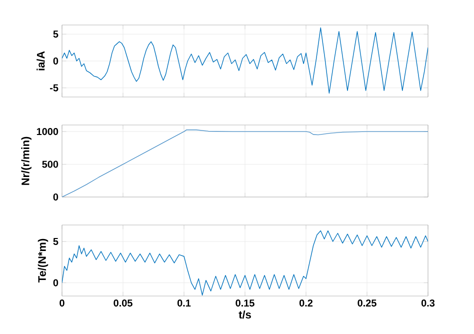 This screenshot has height=334, width=474. I want to click on y-axis-title: ia/A, so click(40, 60).